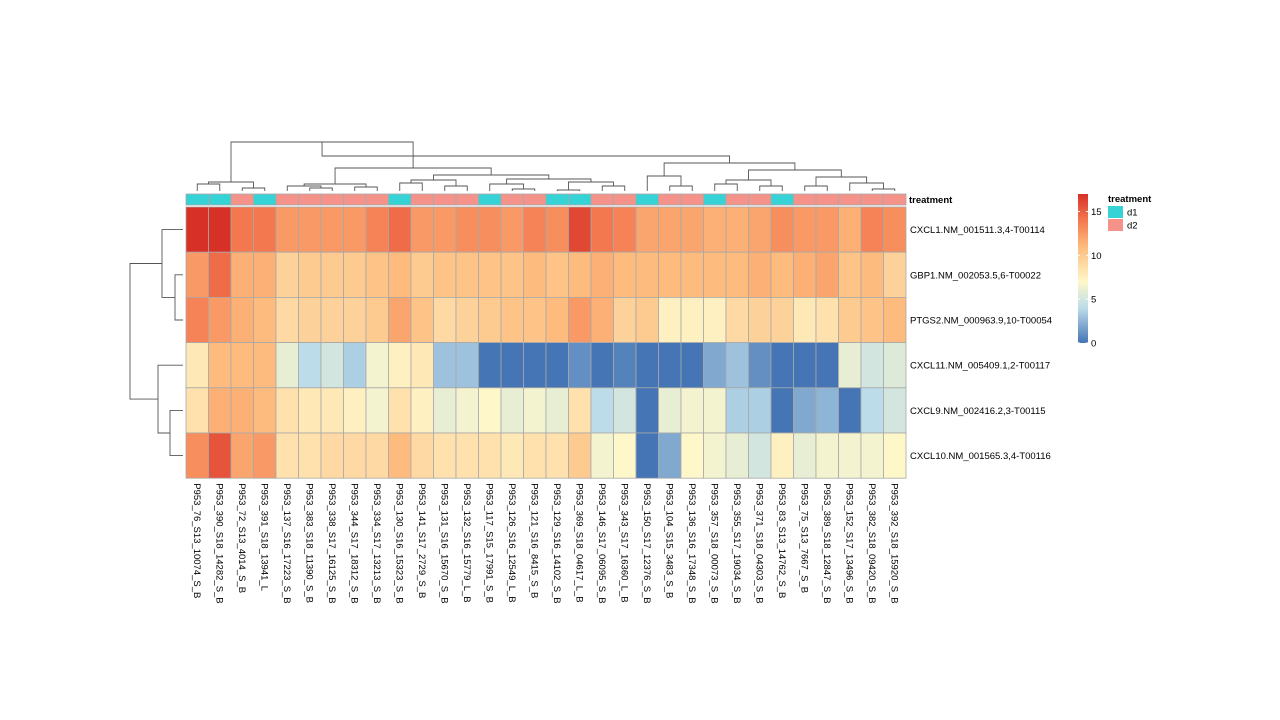  What do you see at coordinates (196, 540) in the screenshot?
I see `column-label: P953_76_S13_10074_S_B` at bounding box center [196, 540].